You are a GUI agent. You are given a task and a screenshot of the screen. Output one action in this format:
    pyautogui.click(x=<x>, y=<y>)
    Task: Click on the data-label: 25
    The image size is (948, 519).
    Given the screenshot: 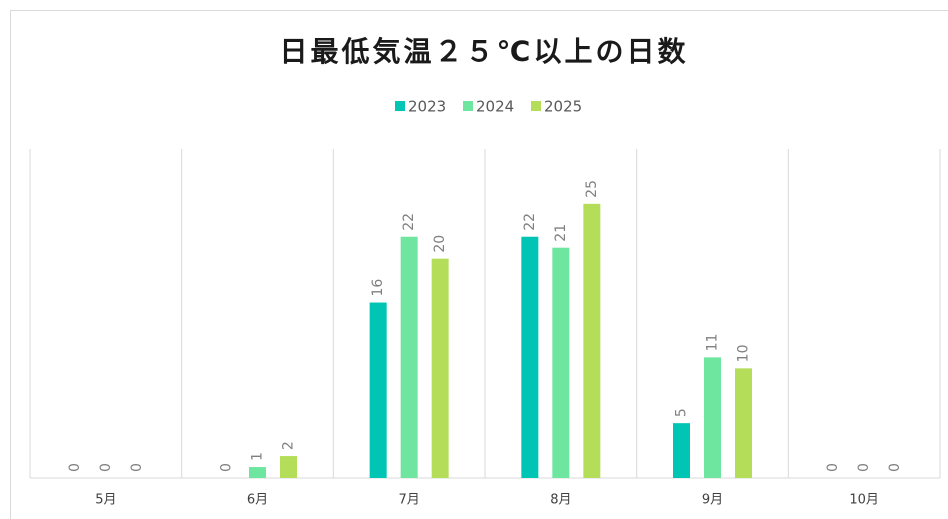 What is the action you would take?
    pyautogui.click(x=592, y=189)
    